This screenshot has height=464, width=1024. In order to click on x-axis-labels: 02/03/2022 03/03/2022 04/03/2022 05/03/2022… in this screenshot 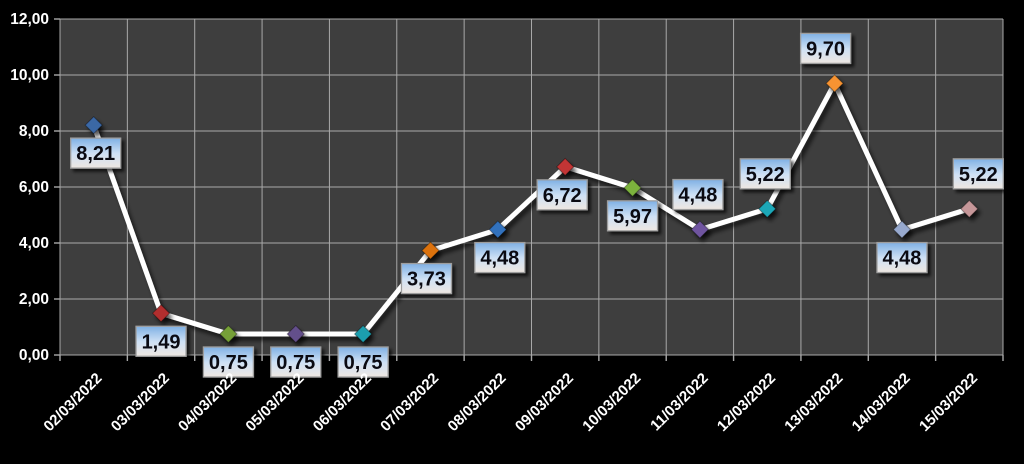, I will do `click(510, 402)`.